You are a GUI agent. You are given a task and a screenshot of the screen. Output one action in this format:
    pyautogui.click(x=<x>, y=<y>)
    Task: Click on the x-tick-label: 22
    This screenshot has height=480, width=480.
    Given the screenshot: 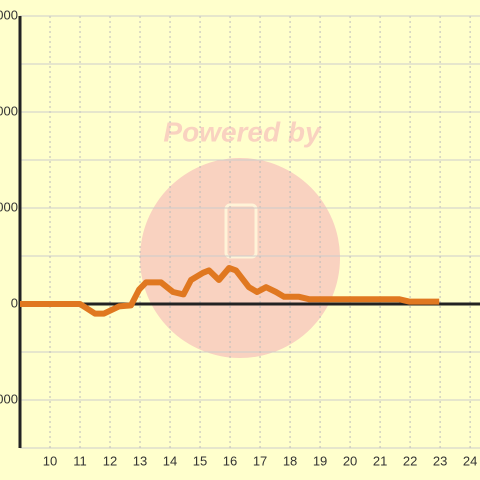 What is the action you would take?
    pyautogui.click(x=410, y=460)
    